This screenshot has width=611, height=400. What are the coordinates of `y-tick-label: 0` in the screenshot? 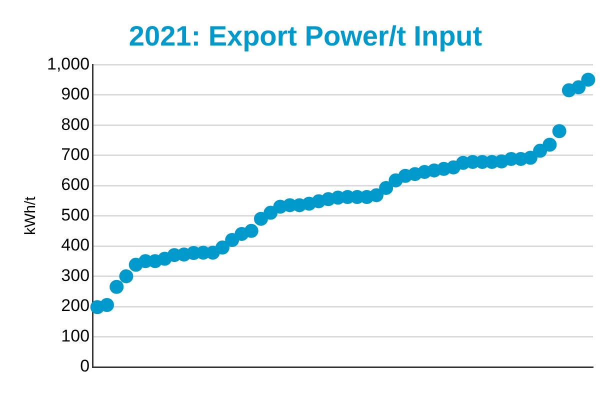 It's located at (85, 366).